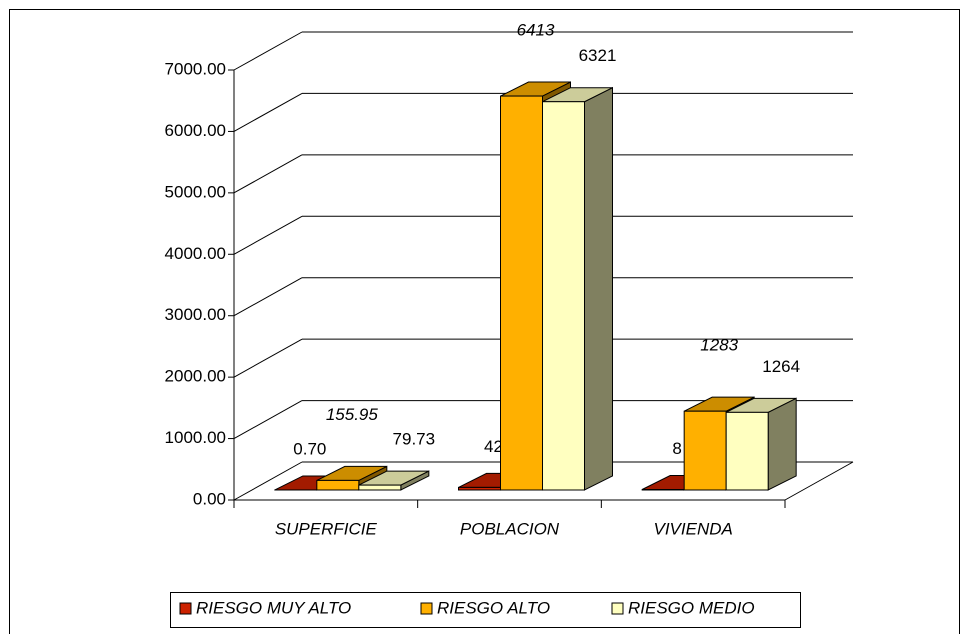 This screenshot has width=969, height=634. I want to click on floor-right, so click(819, 481).